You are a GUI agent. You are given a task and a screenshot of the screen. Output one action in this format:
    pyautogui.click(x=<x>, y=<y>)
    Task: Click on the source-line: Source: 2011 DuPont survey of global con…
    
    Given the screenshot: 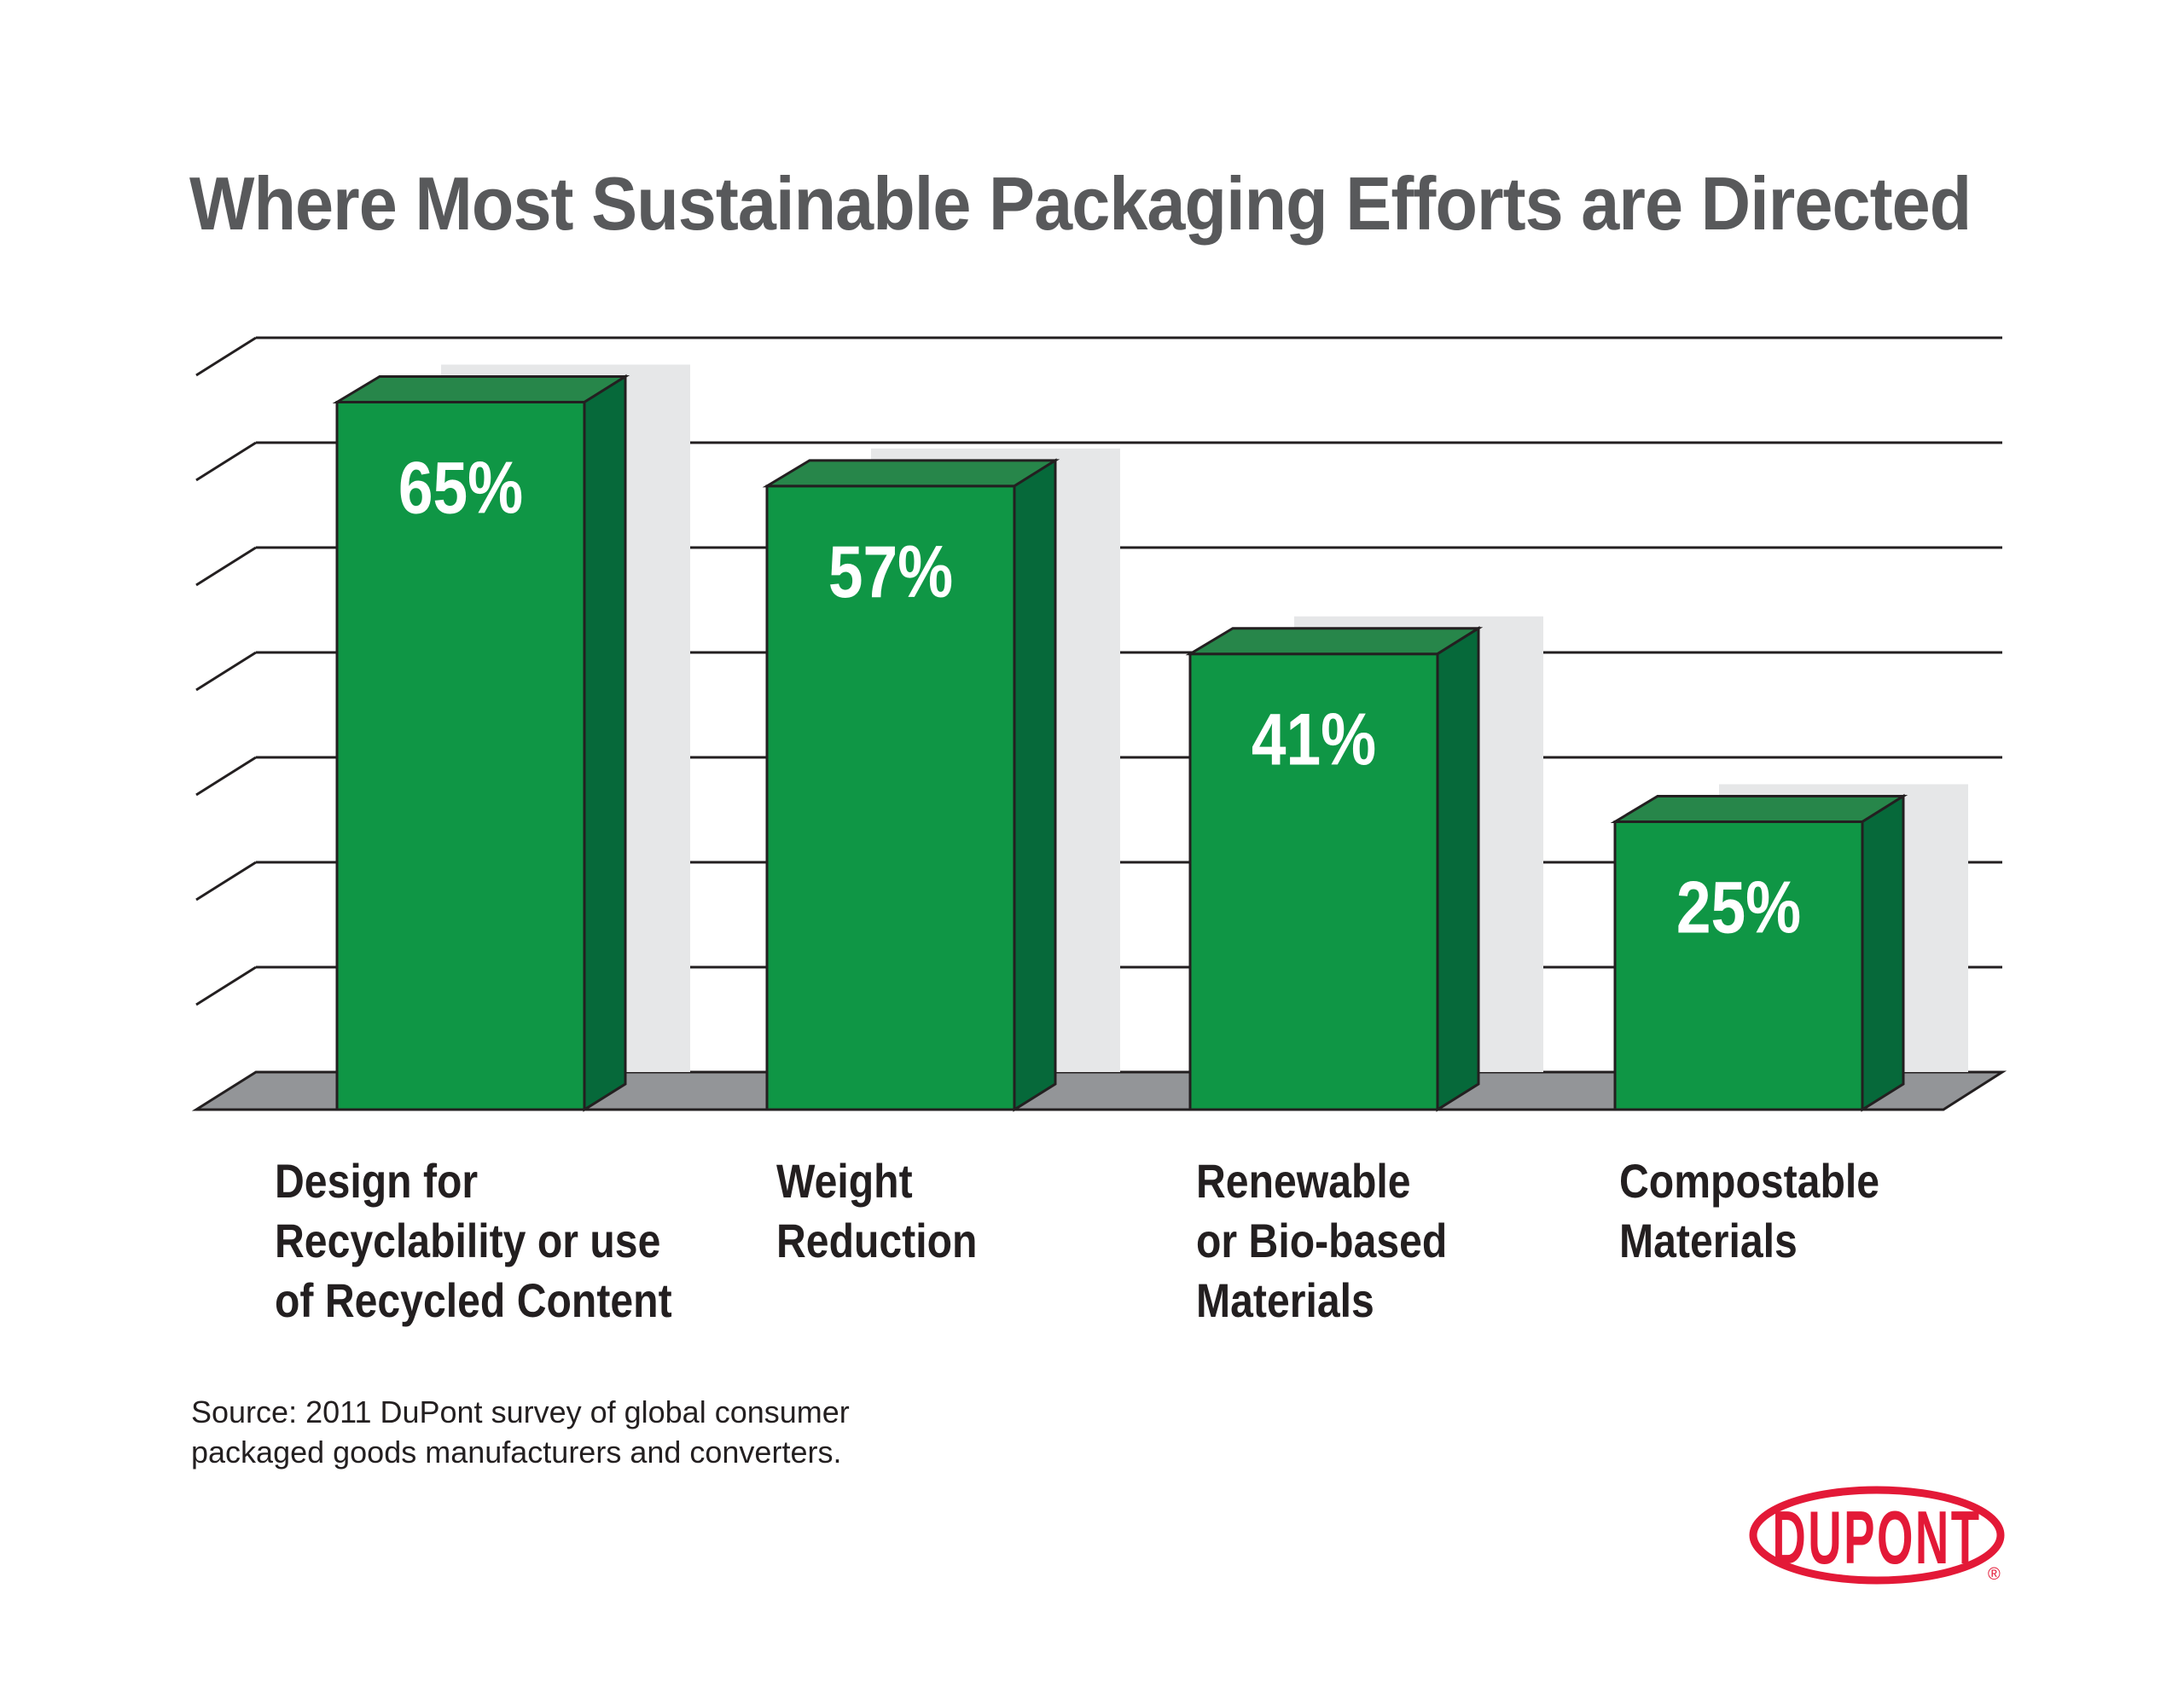 What is the action you would take?
    pyautogui.click(x=520, y=1411)
    